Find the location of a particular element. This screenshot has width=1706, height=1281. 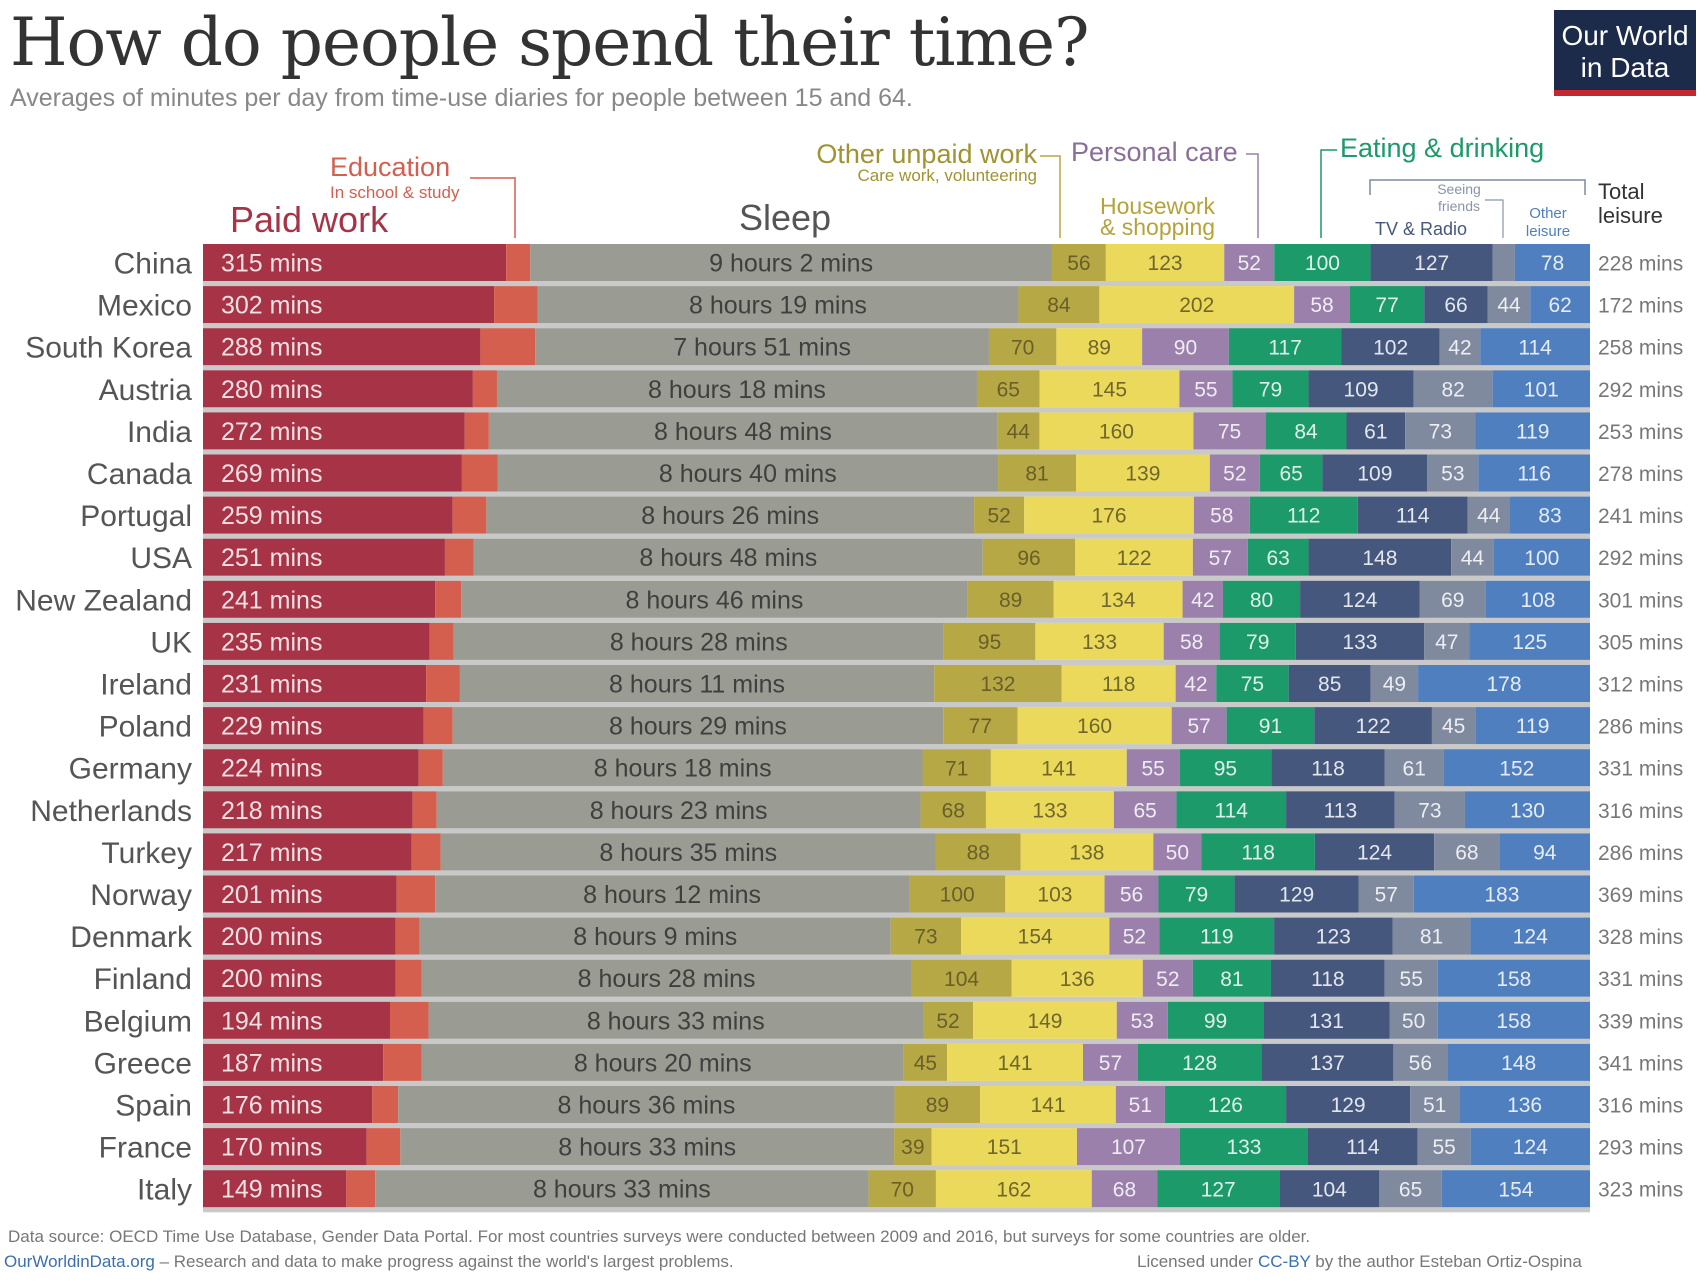

data-label-tv-radio: 148 is located at coordinates (1379, 558).